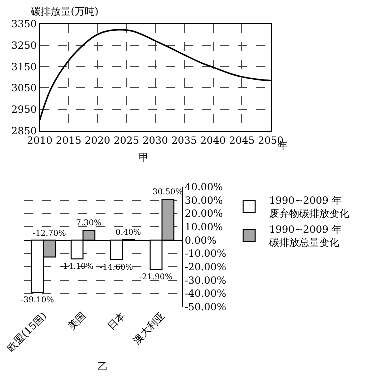  What do you see at coordinates (38, 299) in the screenshot?
I see `data-label: -39.10%` at bounding box center [38, 299].